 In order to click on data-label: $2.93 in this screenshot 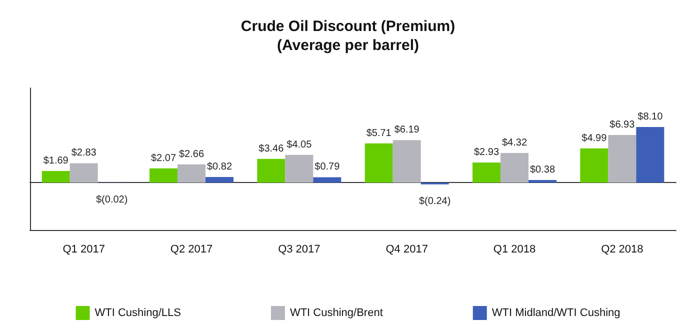, I will do `click(487, 152)`.